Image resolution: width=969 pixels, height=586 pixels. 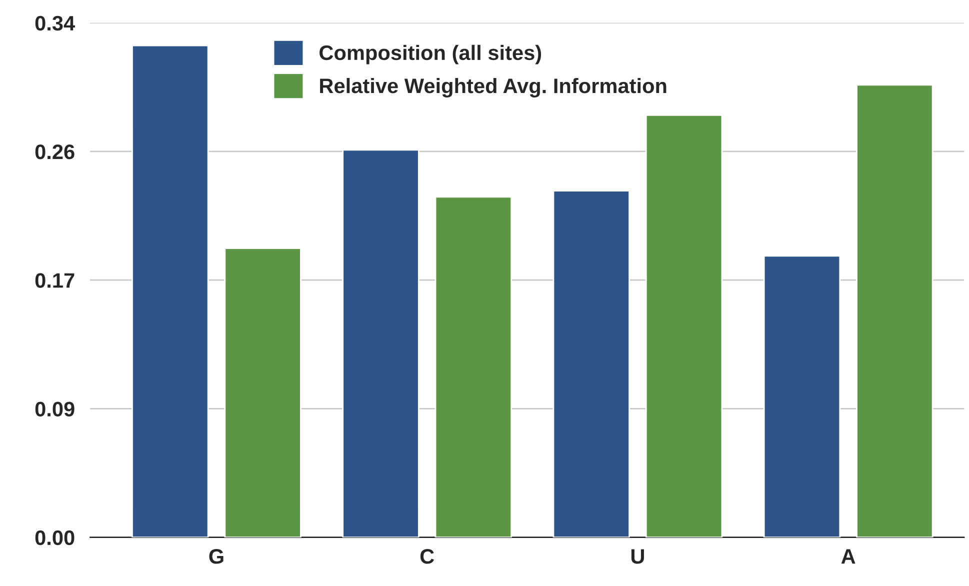 I want to click on y-tick-label: 0.26, so click(x=54, y=152).